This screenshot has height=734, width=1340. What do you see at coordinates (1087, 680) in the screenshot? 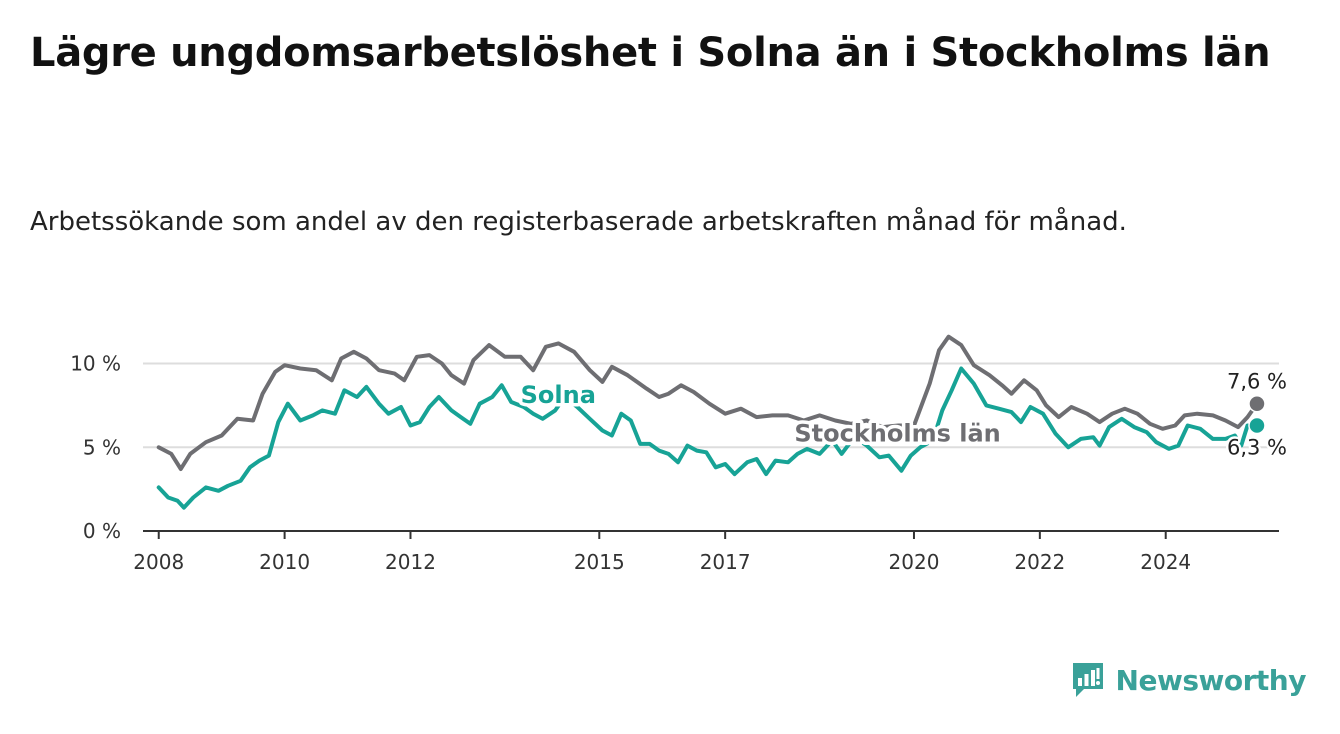
I see `newsworthy-logo-icon` at bounding box center [1087, 680].